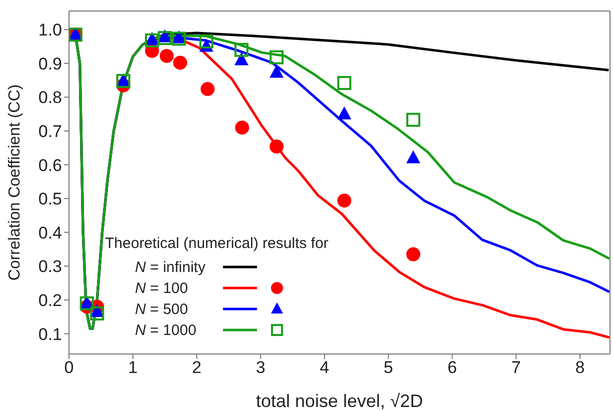 The image size is (613, 411). Describe the element at coordinates (325, 368) in the screenshot. I see `x-tick-label: 4` at that location.